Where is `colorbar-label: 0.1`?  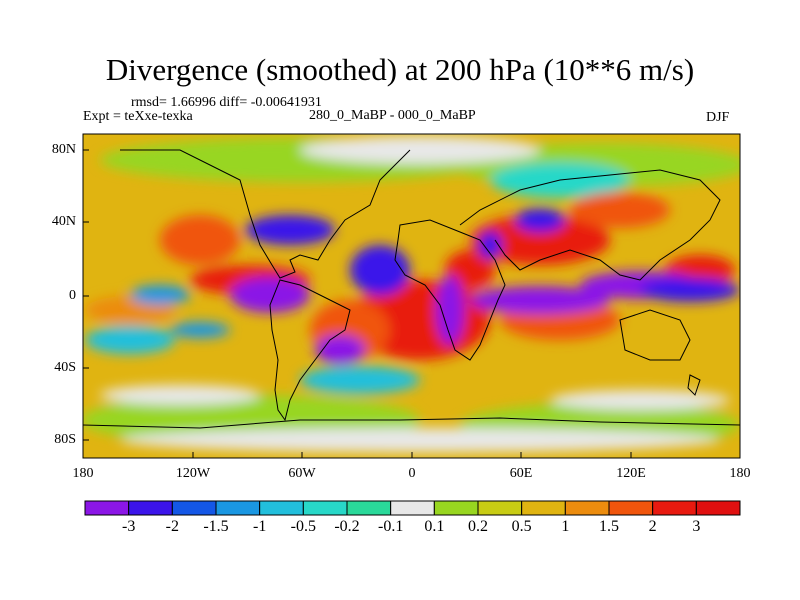 colorbar-label: 0.1 is located at coordinates (434, 526).